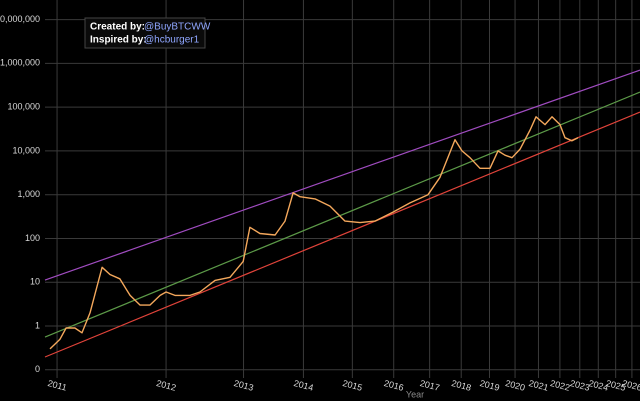 The width and height of the screenshot is (640, 401). What do you see at coordinates (57, 385) in the screenshot?
I see `x-tick-label: 2011` at bounding box center [57, 385].